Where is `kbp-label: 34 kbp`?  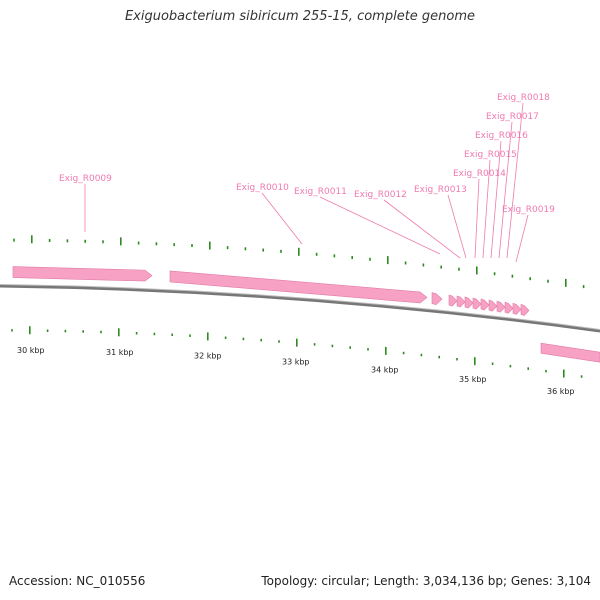 kbp-label: 34 kbp is located at coordinates (385, 369).